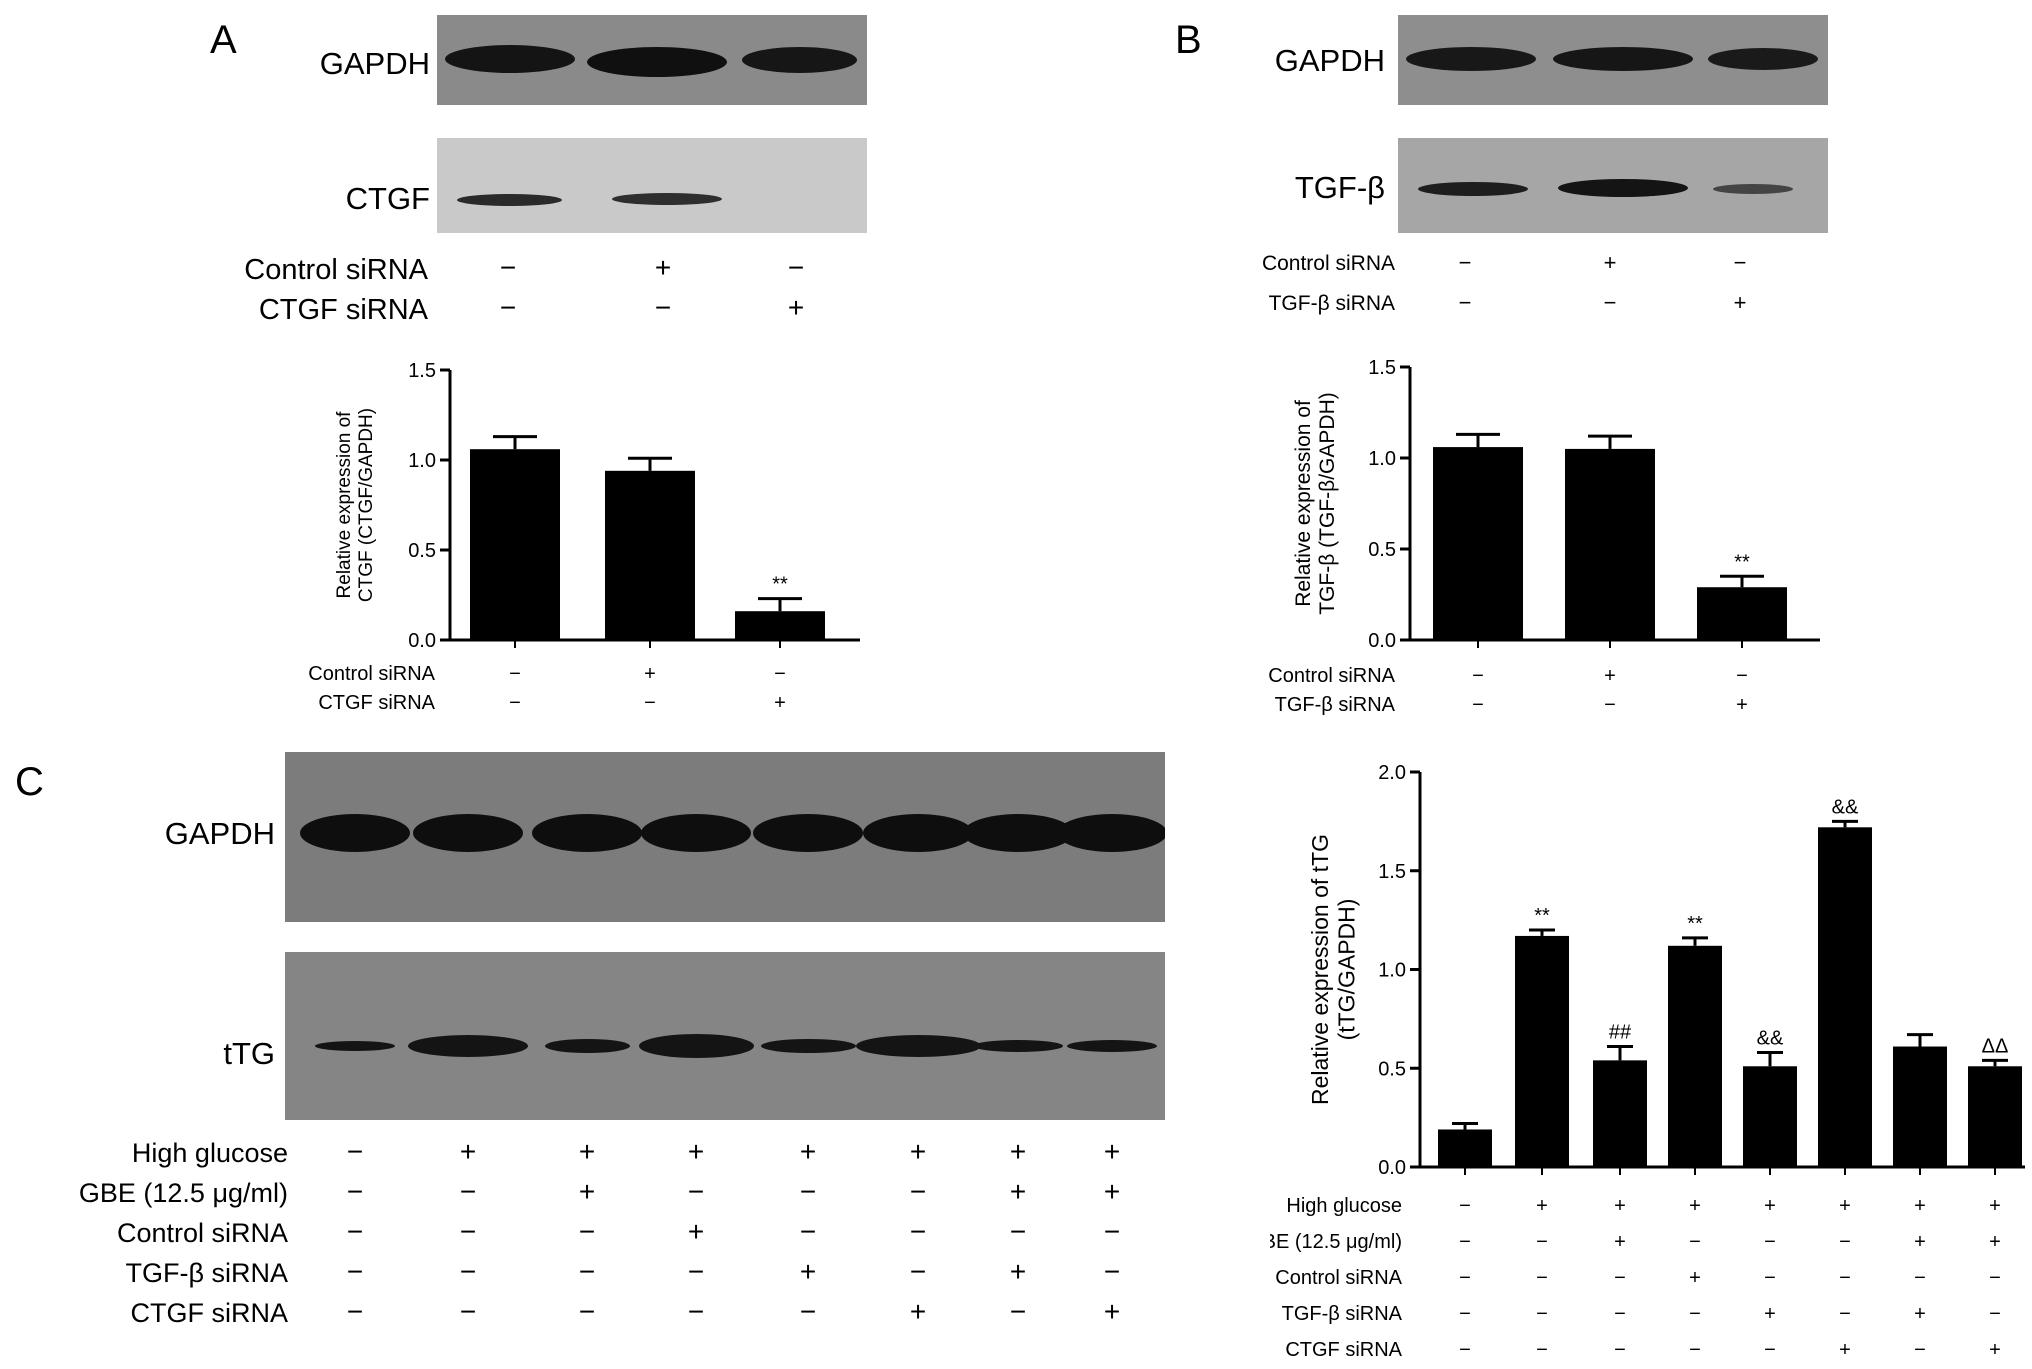  What do you see at coordinates (1392, 773) in the screenshot?
I see `y-tick-label: 2.0` at bounding box center [1392, 773].